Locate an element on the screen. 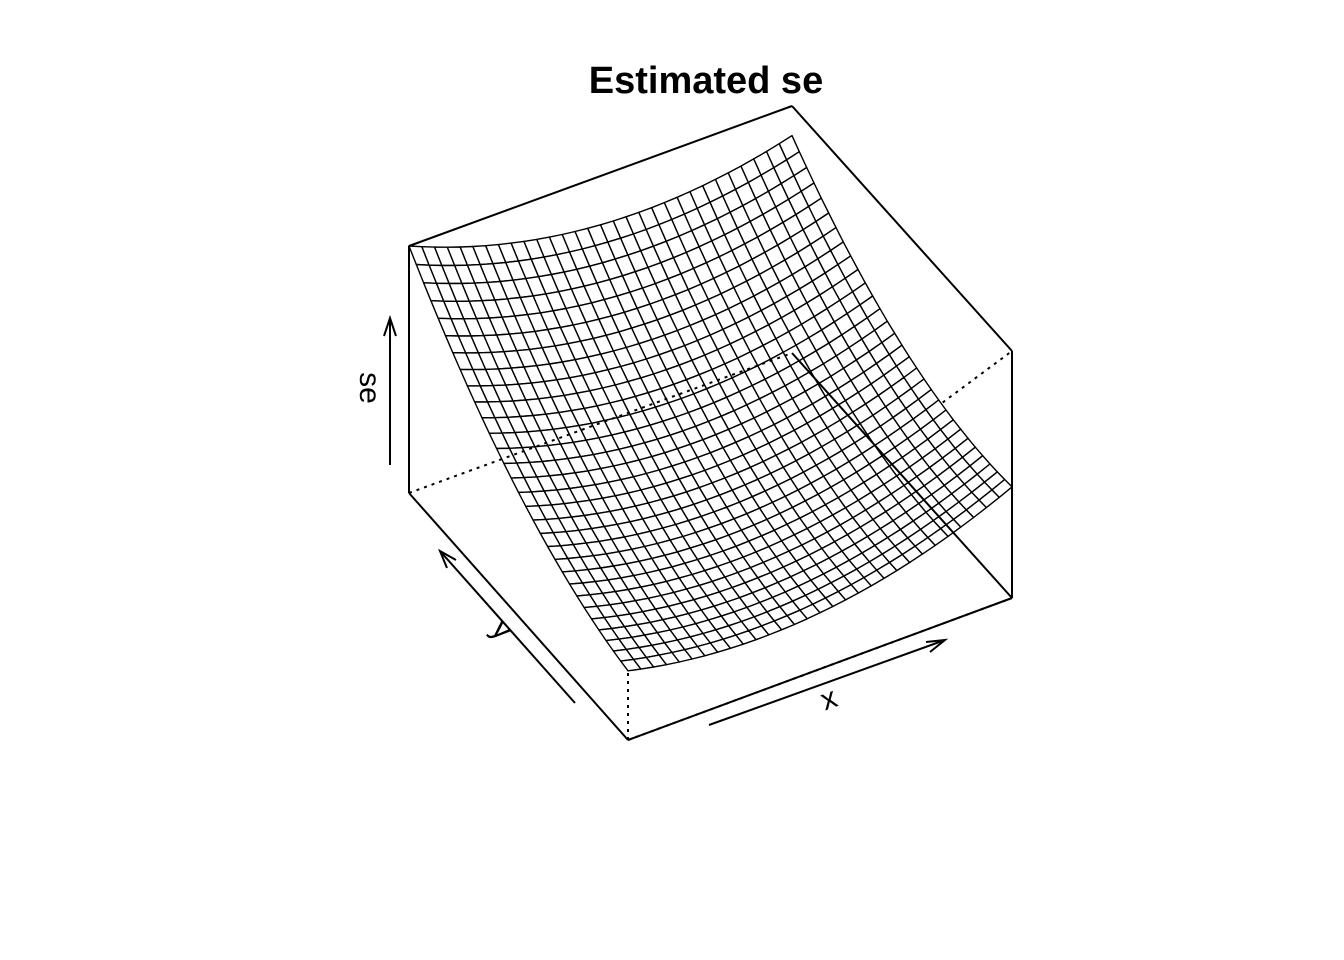 Image resolution: width=1344 pixels, height=960 pixels. y-axis-arrow is located at coordinates (506, 626).